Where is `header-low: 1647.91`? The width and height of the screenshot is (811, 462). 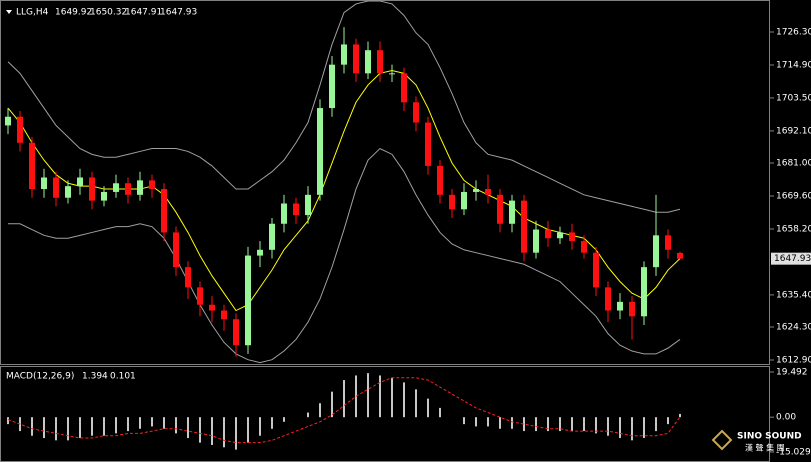 header-low: 1647.91 is located at coordinates (143, 13).